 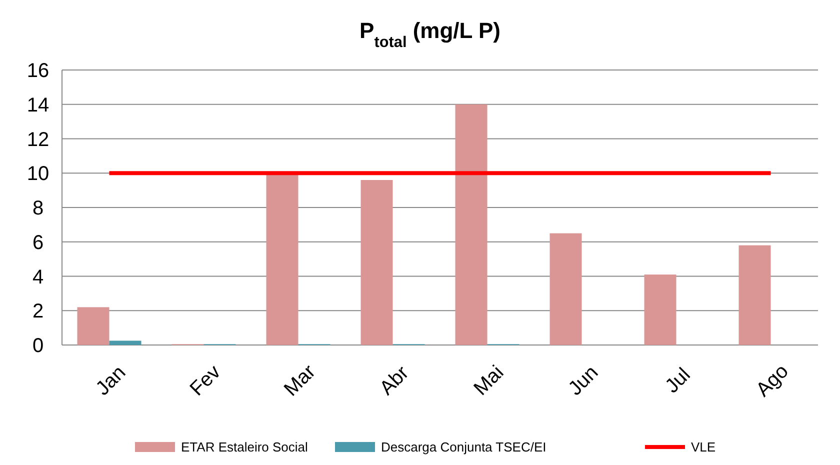 What do you see at coordinates (430, 34) in the screenshot?
I see `chart-title: P$_{total}$ (mg/L P)` at bounding box center [430, 34].